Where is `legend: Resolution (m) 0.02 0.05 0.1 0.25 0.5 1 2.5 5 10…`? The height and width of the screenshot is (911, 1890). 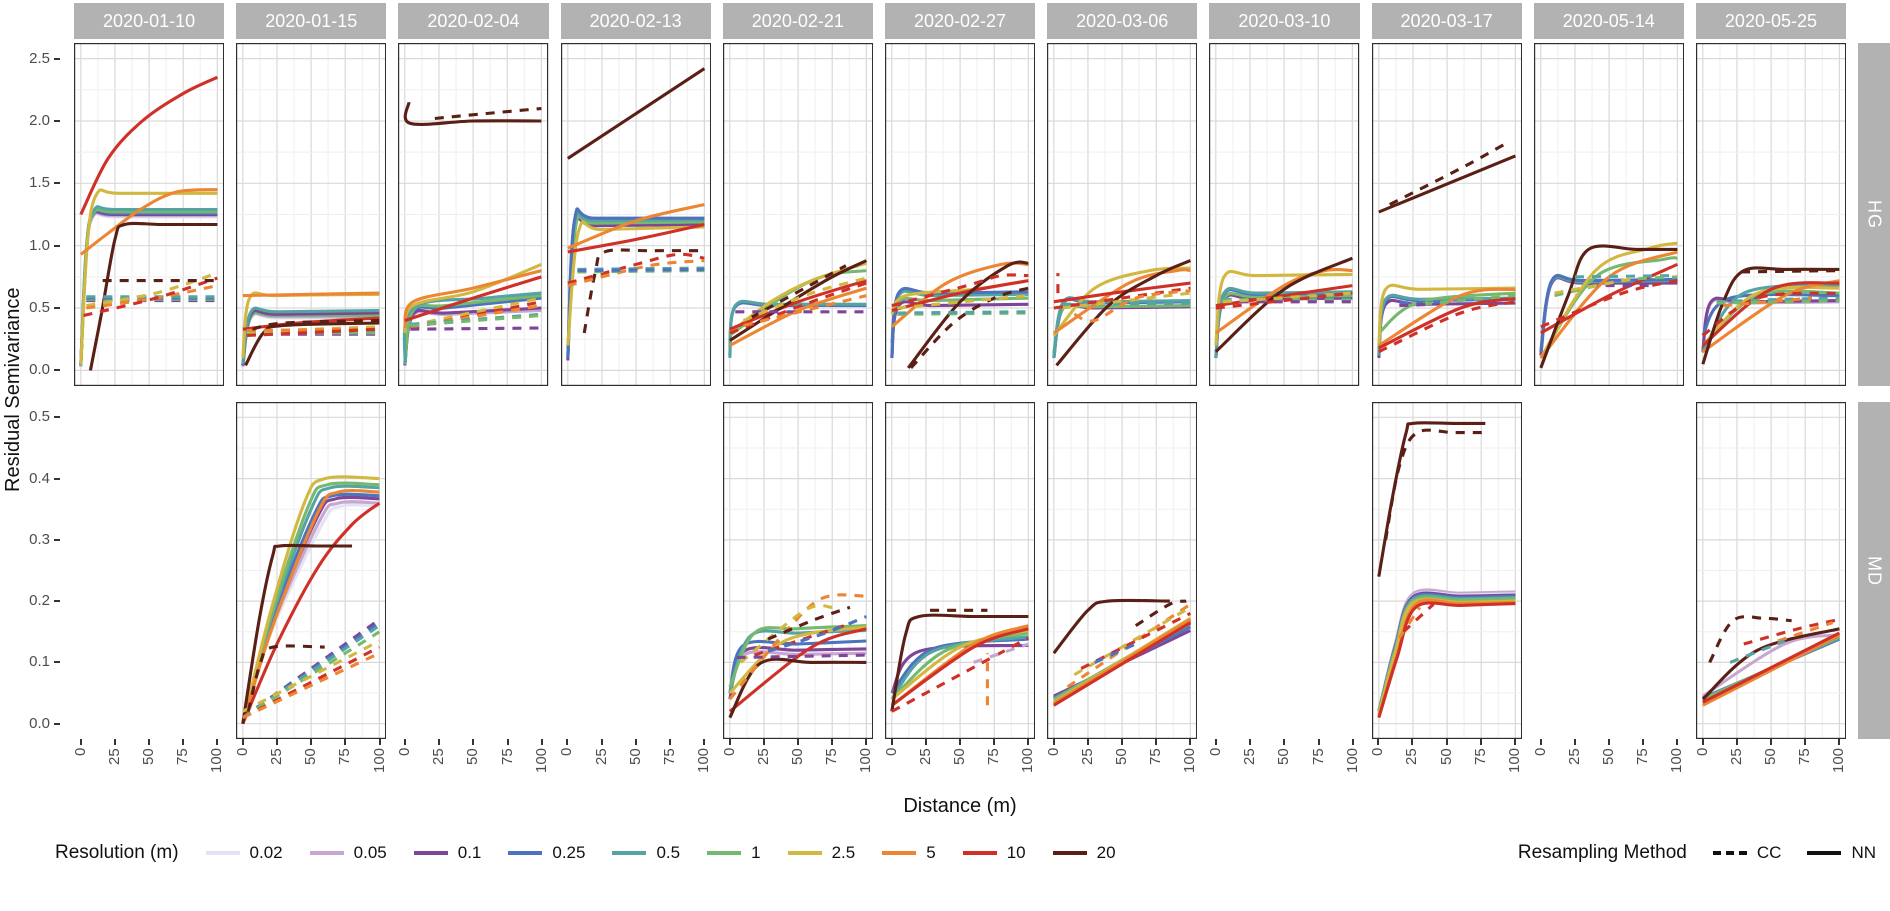
legend: Resolution (m) 0.02 0.05 0.1 0.25 0.5 1 2.5 5 10… is located at coordinates (965, 853).